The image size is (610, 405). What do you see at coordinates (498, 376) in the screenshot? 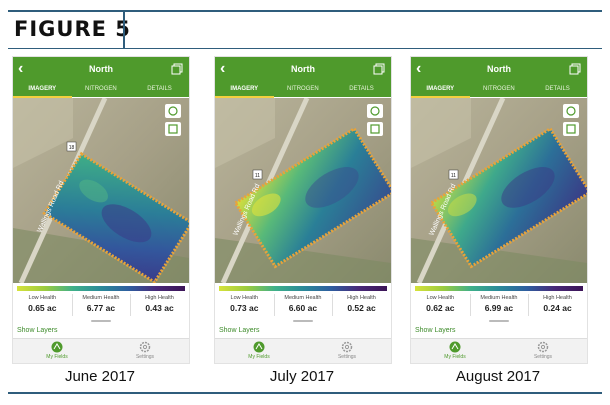
I see `panel-caption-august: August 2017` at bounding box center [498, 376].